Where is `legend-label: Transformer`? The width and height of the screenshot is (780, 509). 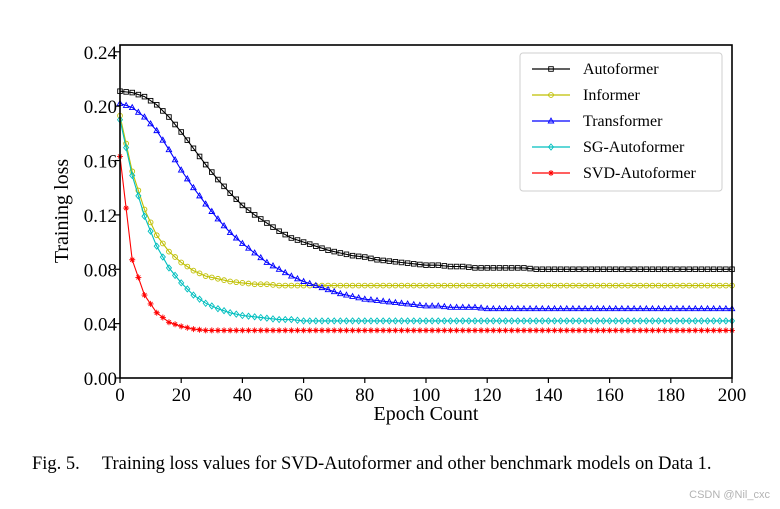 legend-label: Transformer is located at coordinates (623, 121).